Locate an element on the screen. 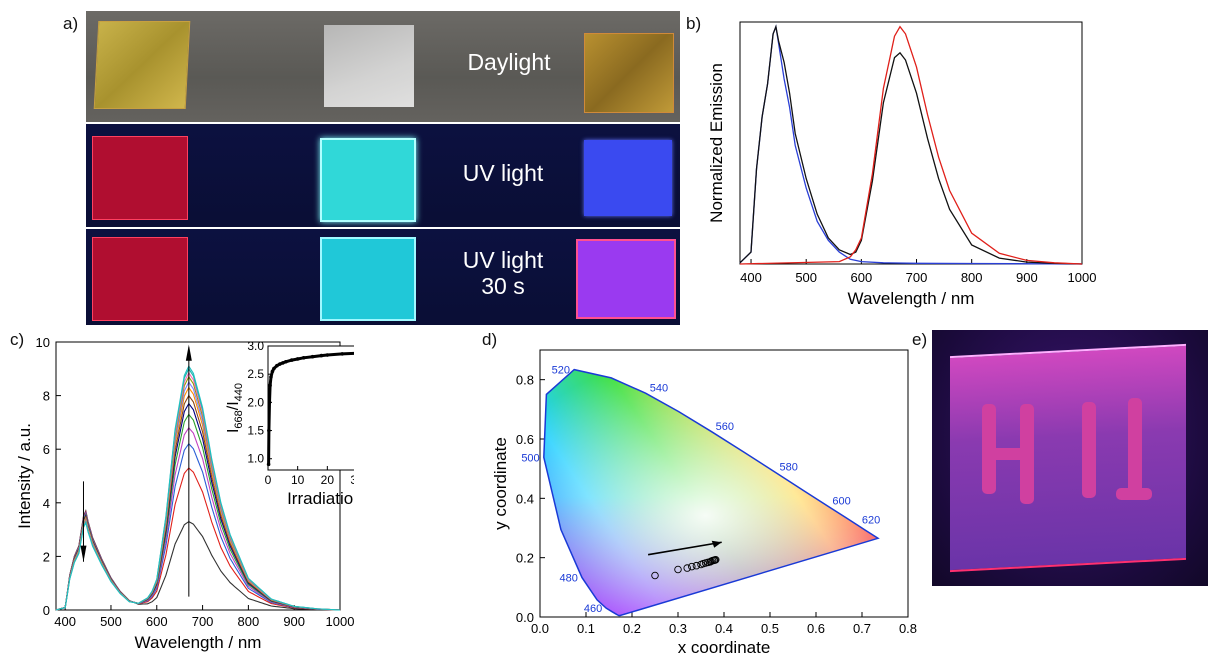  label-uv-light-30s: UV light 30 s is located at coordinates (503, 273).